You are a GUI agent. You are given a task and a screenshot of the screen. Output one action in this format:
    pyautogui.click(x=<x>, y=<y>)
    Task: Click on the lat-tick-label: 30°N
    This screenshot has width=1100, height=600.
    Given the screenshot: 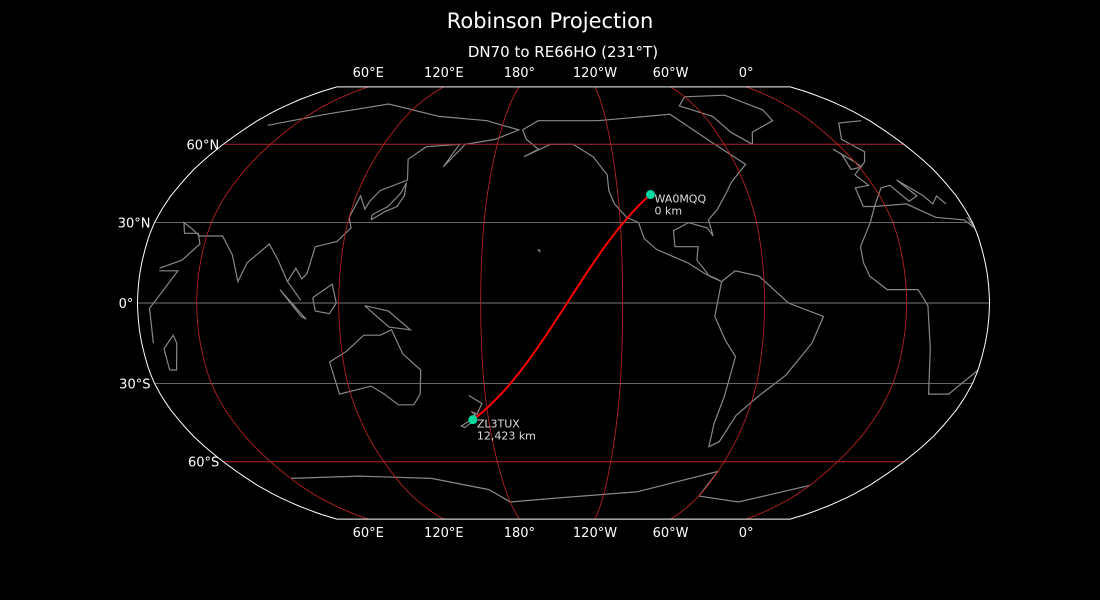 What is the action you would take?
    pyautogui.click(x=134, y=224)
    